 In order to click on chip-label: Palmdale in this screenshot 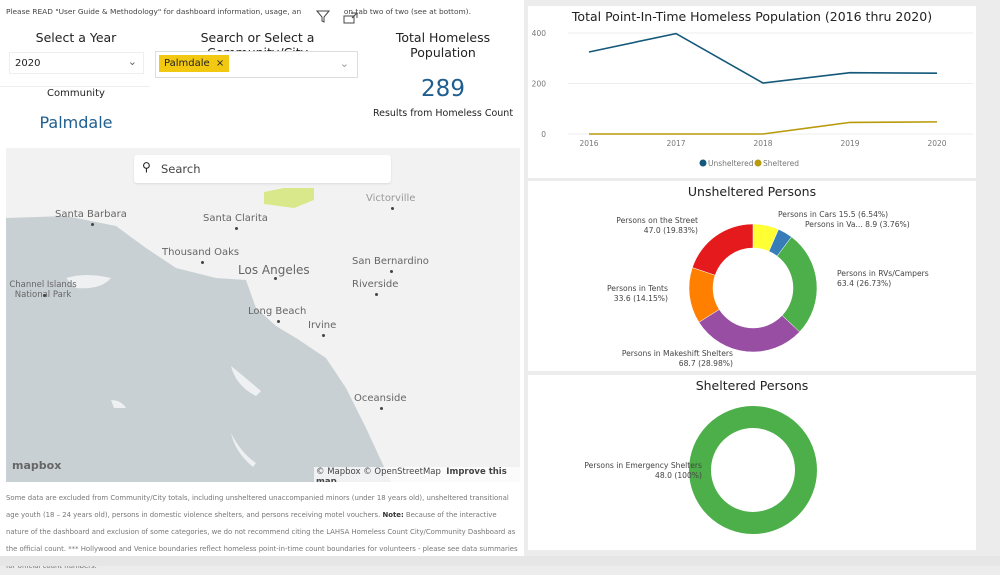, I will do `click(187, 63)`.